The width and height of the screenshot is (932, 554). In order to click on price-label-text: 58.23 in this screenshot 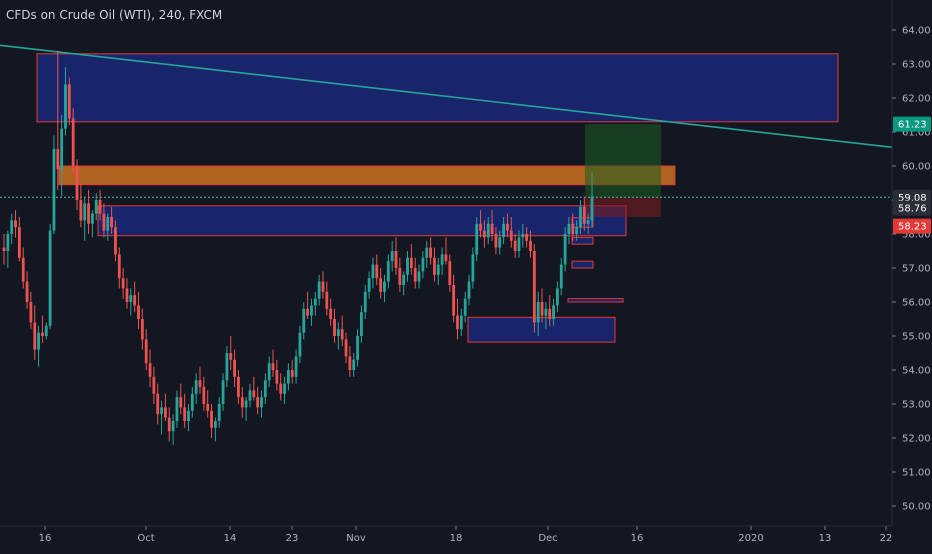, I will do `click(912, 227)`.